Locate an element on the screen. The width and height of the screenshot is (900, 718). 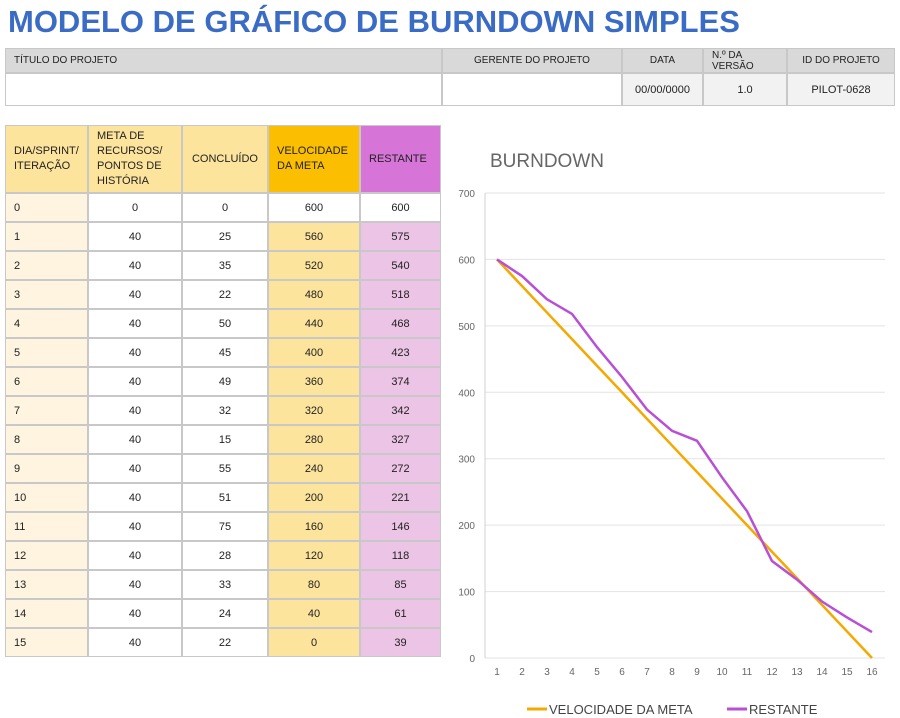
table-header: VELOCIDADE DA META is located at coordinates (314, 159).